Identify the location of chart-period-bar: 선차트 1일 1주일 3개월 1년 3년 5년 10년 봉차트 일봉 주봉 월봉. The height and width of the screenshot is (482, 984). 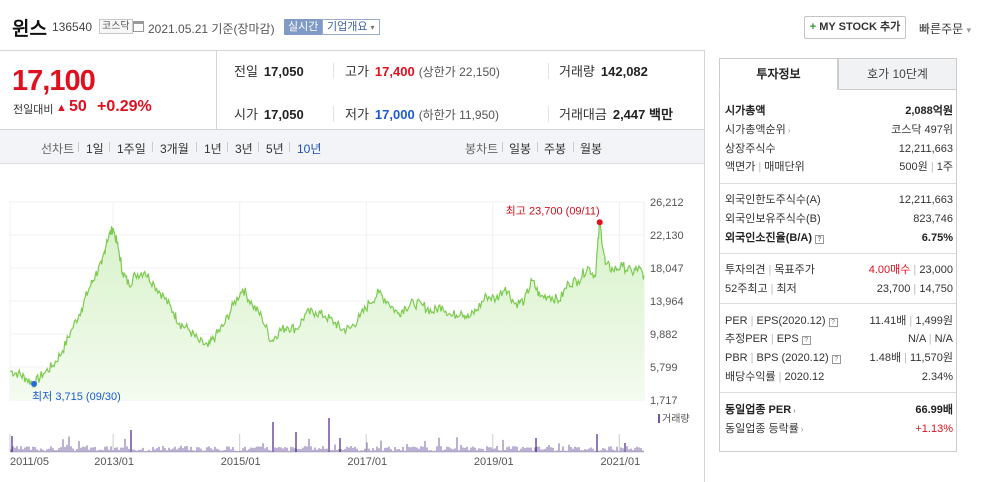
(352, 147).